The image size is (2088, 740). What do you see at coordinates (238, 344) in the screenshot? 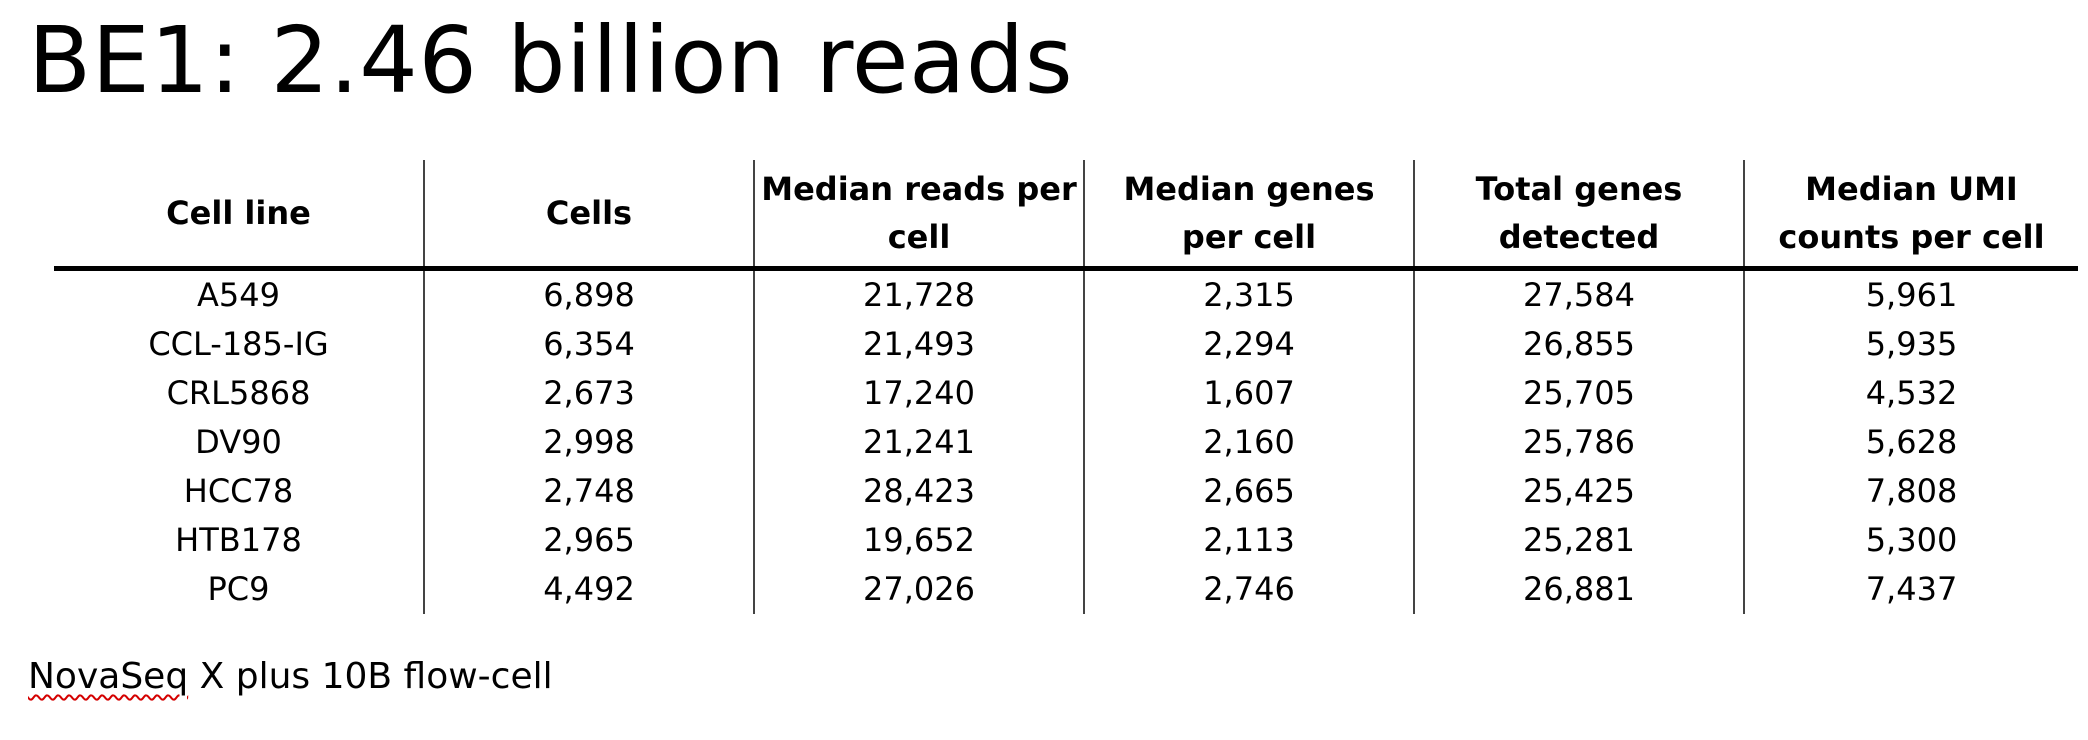
I see `cell-line: CCL-185-IG` at bounding box center [238, 344].